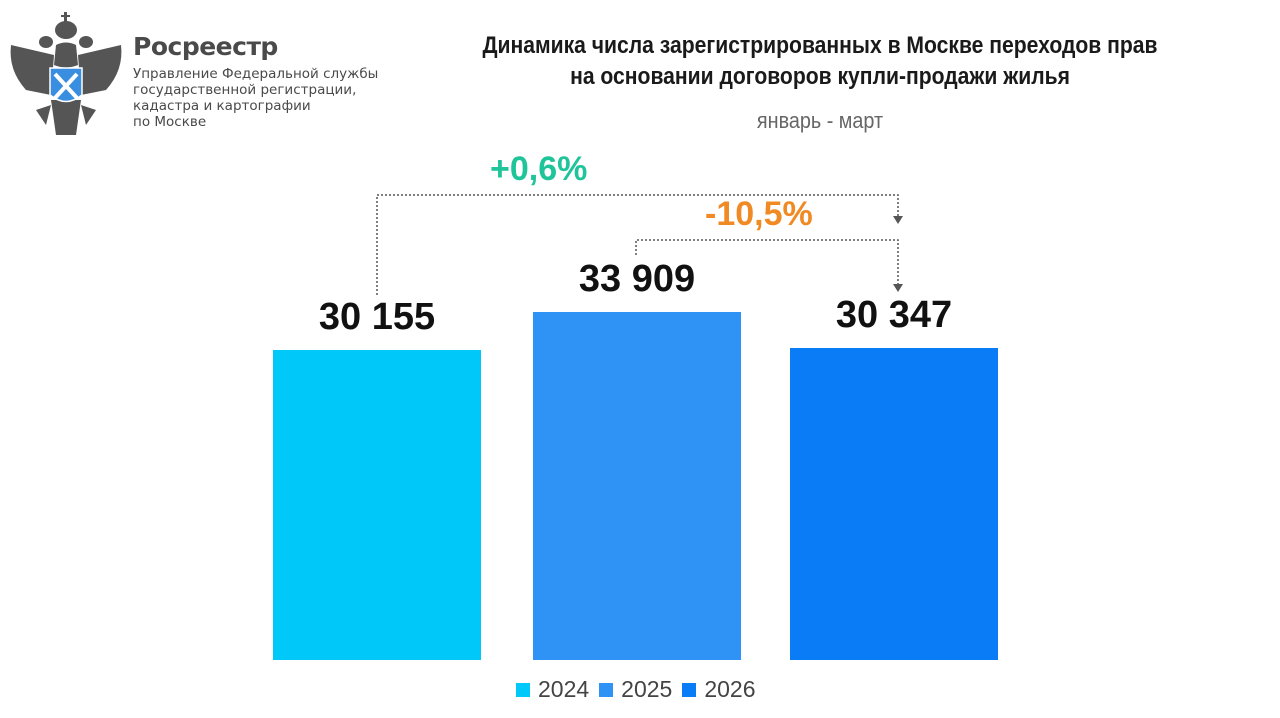  I want to click on legend: 2024 2025 2026, so click(636, 689).